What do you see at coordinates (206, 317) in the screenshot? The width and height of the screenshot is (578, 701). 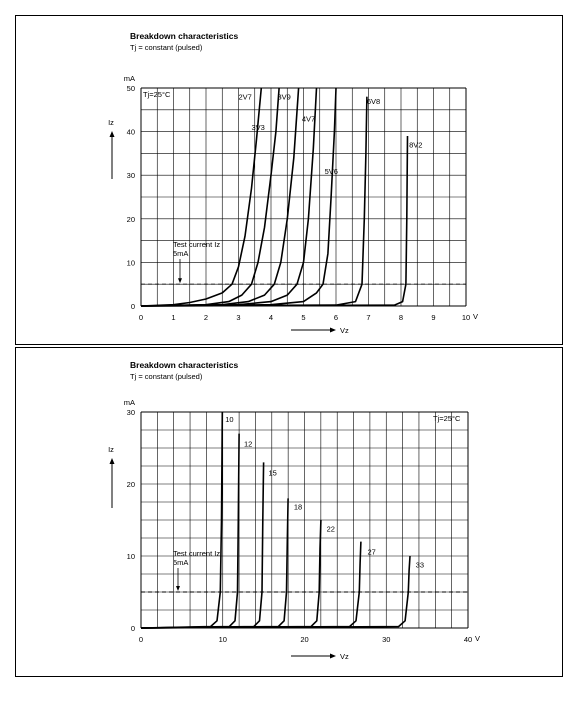 I see `x-tick-label: 2` at bounding box center [206, 317].